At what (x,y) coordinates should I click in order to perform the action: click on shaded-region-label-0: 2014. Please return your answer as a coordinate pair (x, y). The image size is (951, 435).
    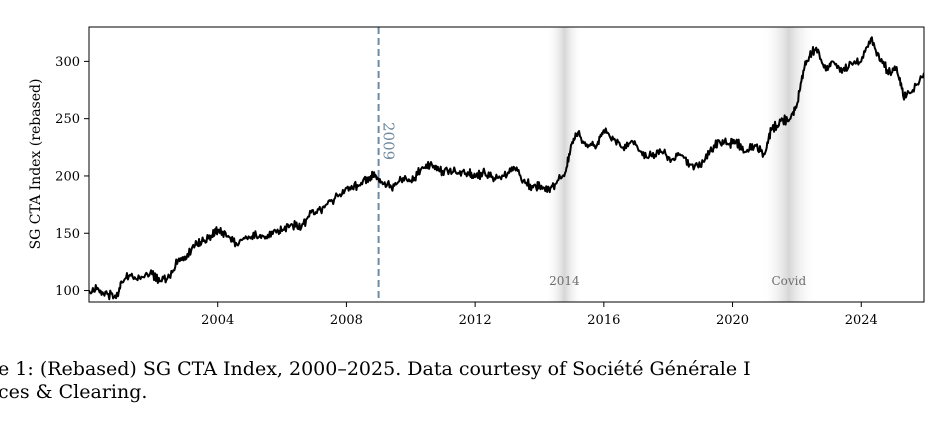
    Looking at the image, I should click on (564, 281).